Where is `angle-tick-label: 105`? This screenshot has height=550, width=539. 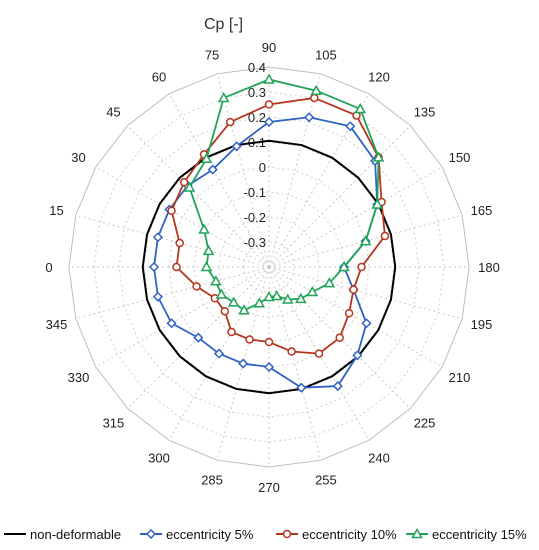
angle-tick-label: 105 is located at coordinates (326, 54).